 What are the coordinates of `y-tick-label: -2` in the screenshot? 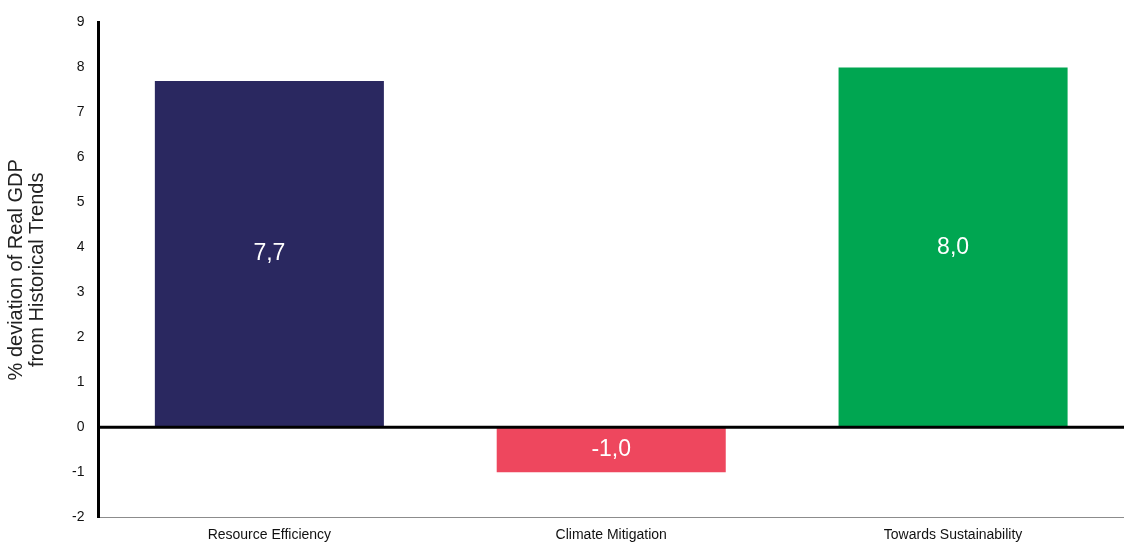 It's located at (78, 516).